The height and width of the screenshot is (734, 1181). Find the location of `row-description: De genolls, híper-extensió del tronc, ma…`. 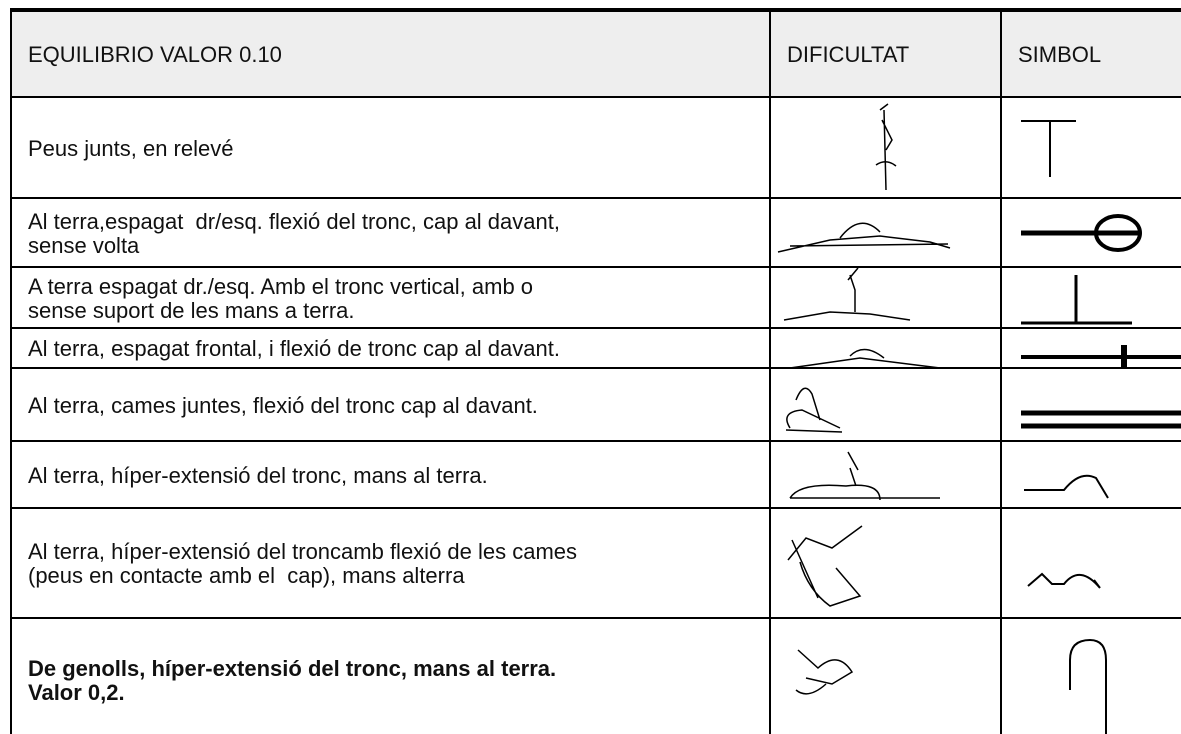

row-description: De genolls, híper-extensió del tronc, ma… is located at coordinates (292, 680).